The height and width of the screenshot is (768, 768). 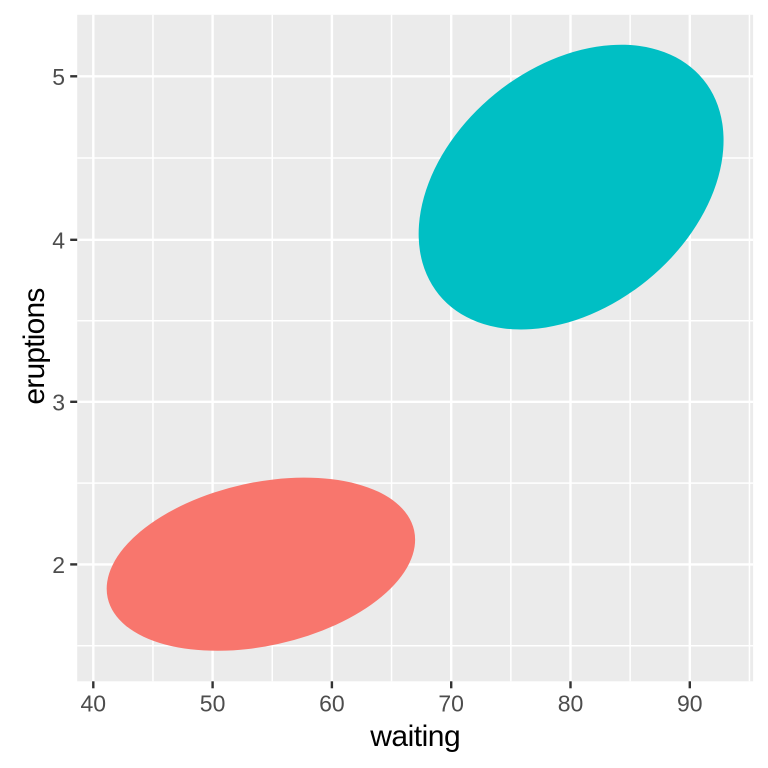 I want to click on svg-text: 2, so click(x=58, y=565).